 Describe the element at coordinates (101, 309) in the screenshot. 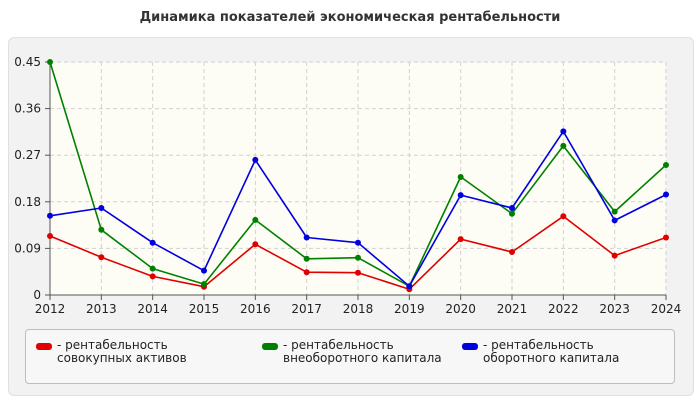

I see `x-tick-label: 2013` at that location.